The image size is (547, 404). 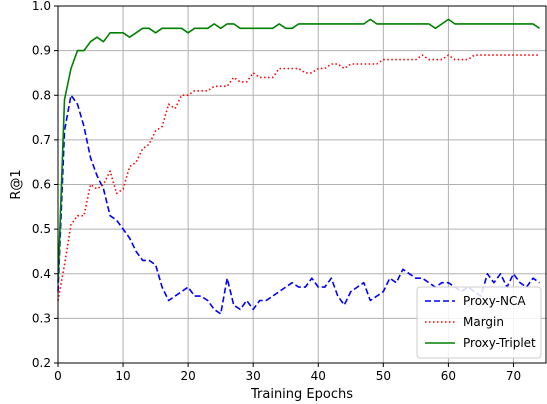 What do you see at coordinates (494, 301) in the screenshot?
I see `legend-label: Proxy-NCA` at bounding box center [494, 301].